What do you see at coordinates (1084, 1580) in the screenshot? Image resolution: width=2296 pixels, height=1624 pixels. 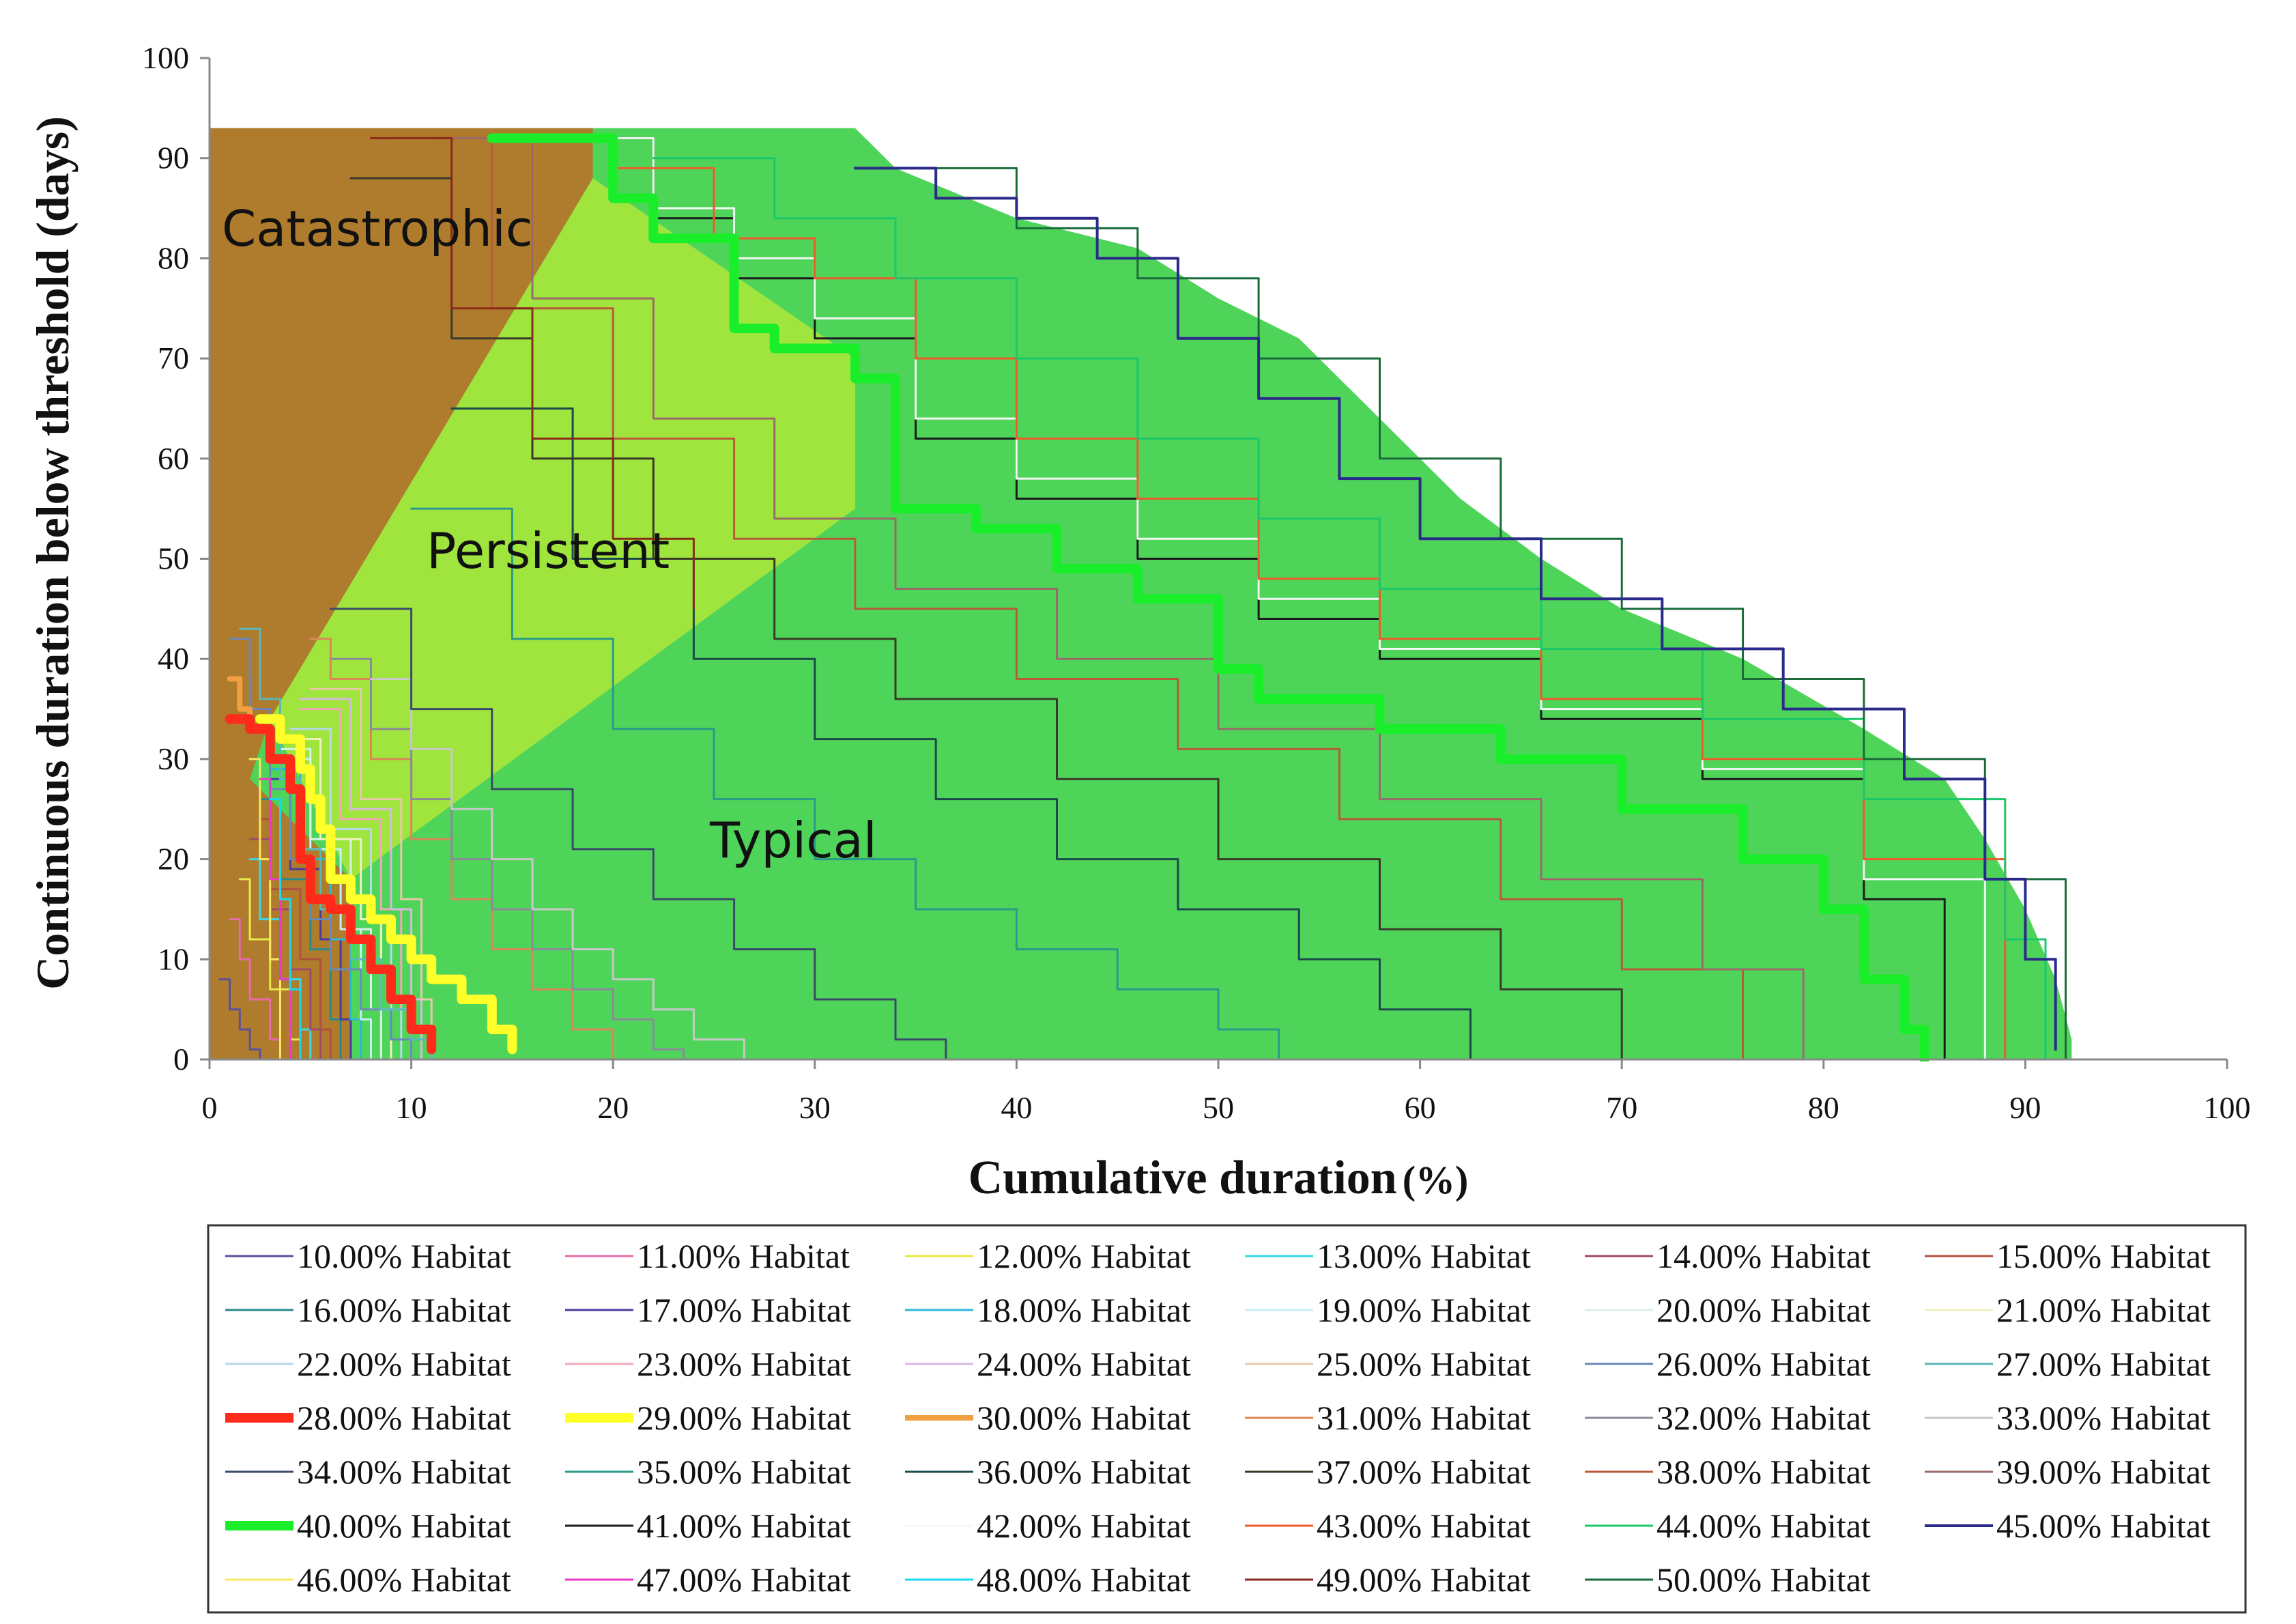 I see `legend-label: 48.00% Habitat` at bounding box center [1084, 1580].